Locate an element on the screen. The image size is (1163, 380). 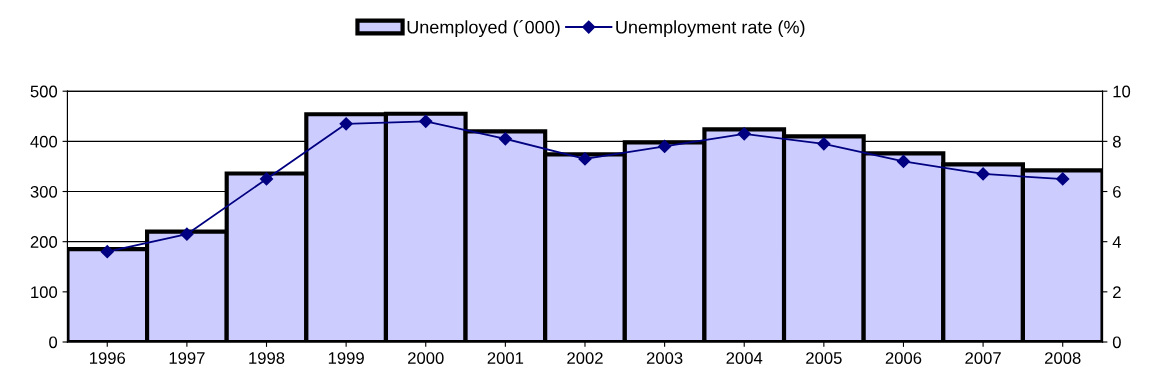
y-tick-label: 500 is located at coordinates (44, 91).